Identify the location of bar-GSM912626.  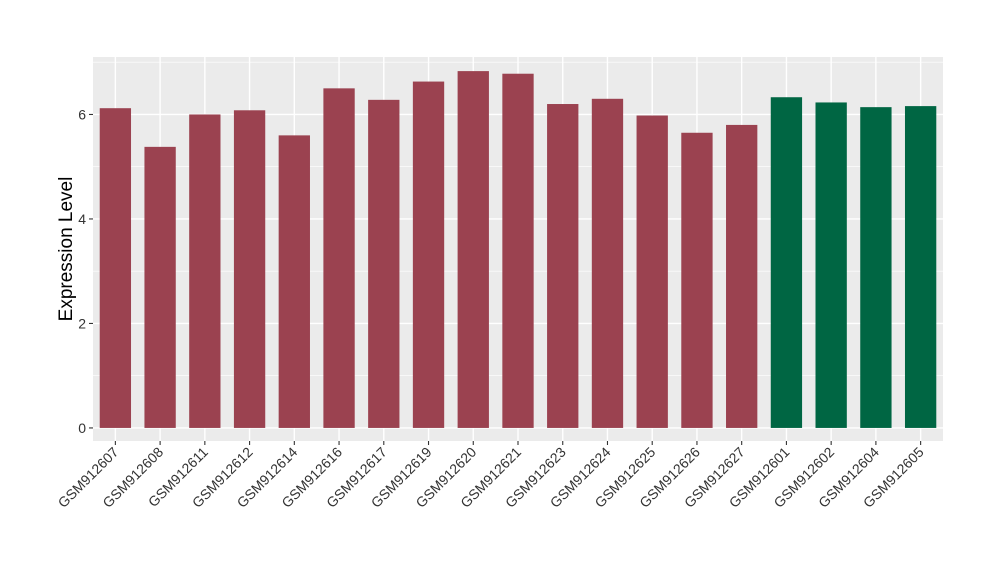
(697, 280).